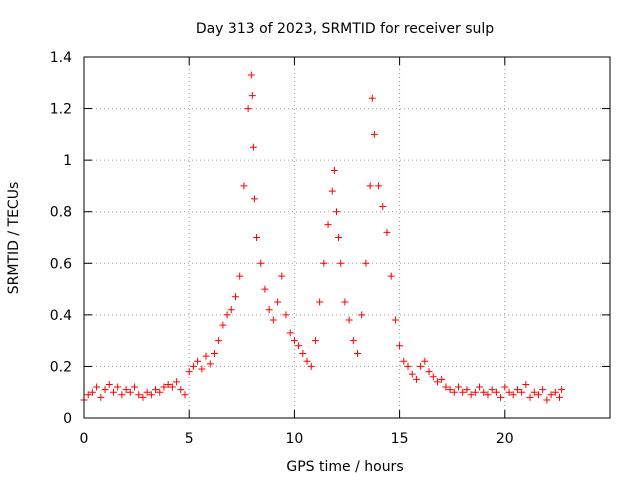 The height and width of the screenshot is (480, 640). What do you see at coordinates (61, 264) in the screenshot?
I see `y-tick-label: 0.6` at bounding box center [61, 264].